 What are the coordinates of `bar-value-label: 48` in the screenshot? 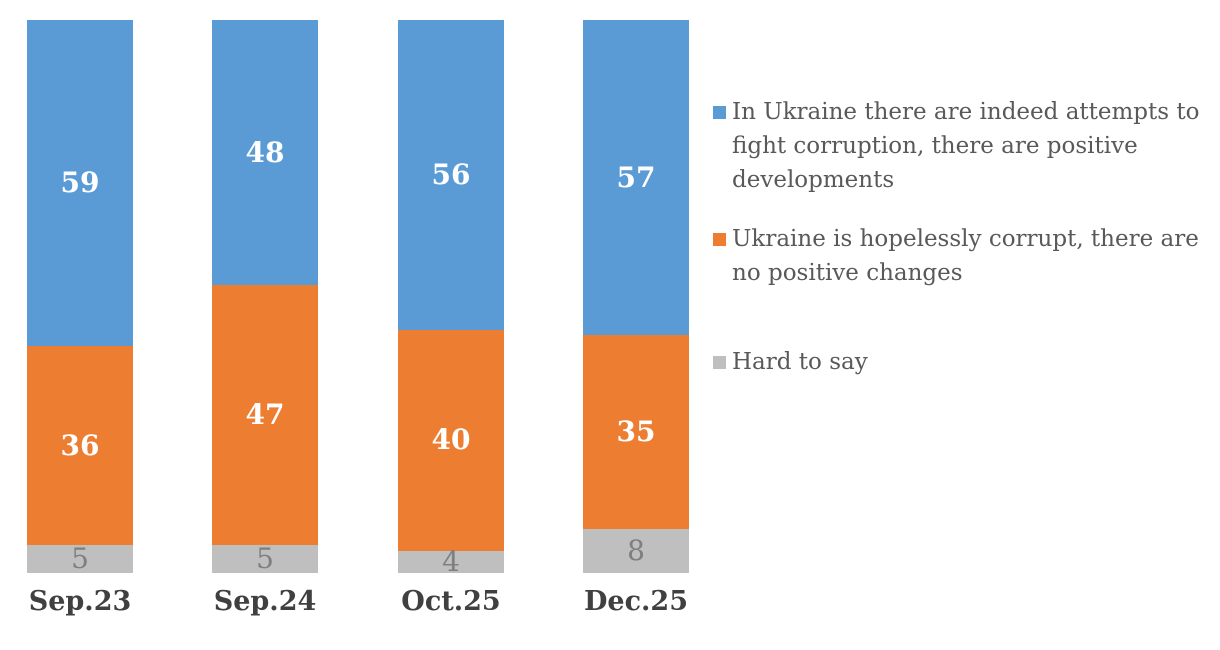 It's located at (265, 152).